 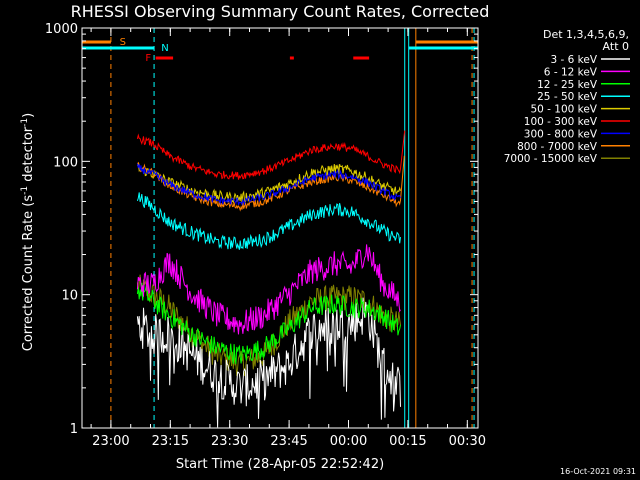 I want to click on x-tick-label: 23:15, so click(x=170, y=441).